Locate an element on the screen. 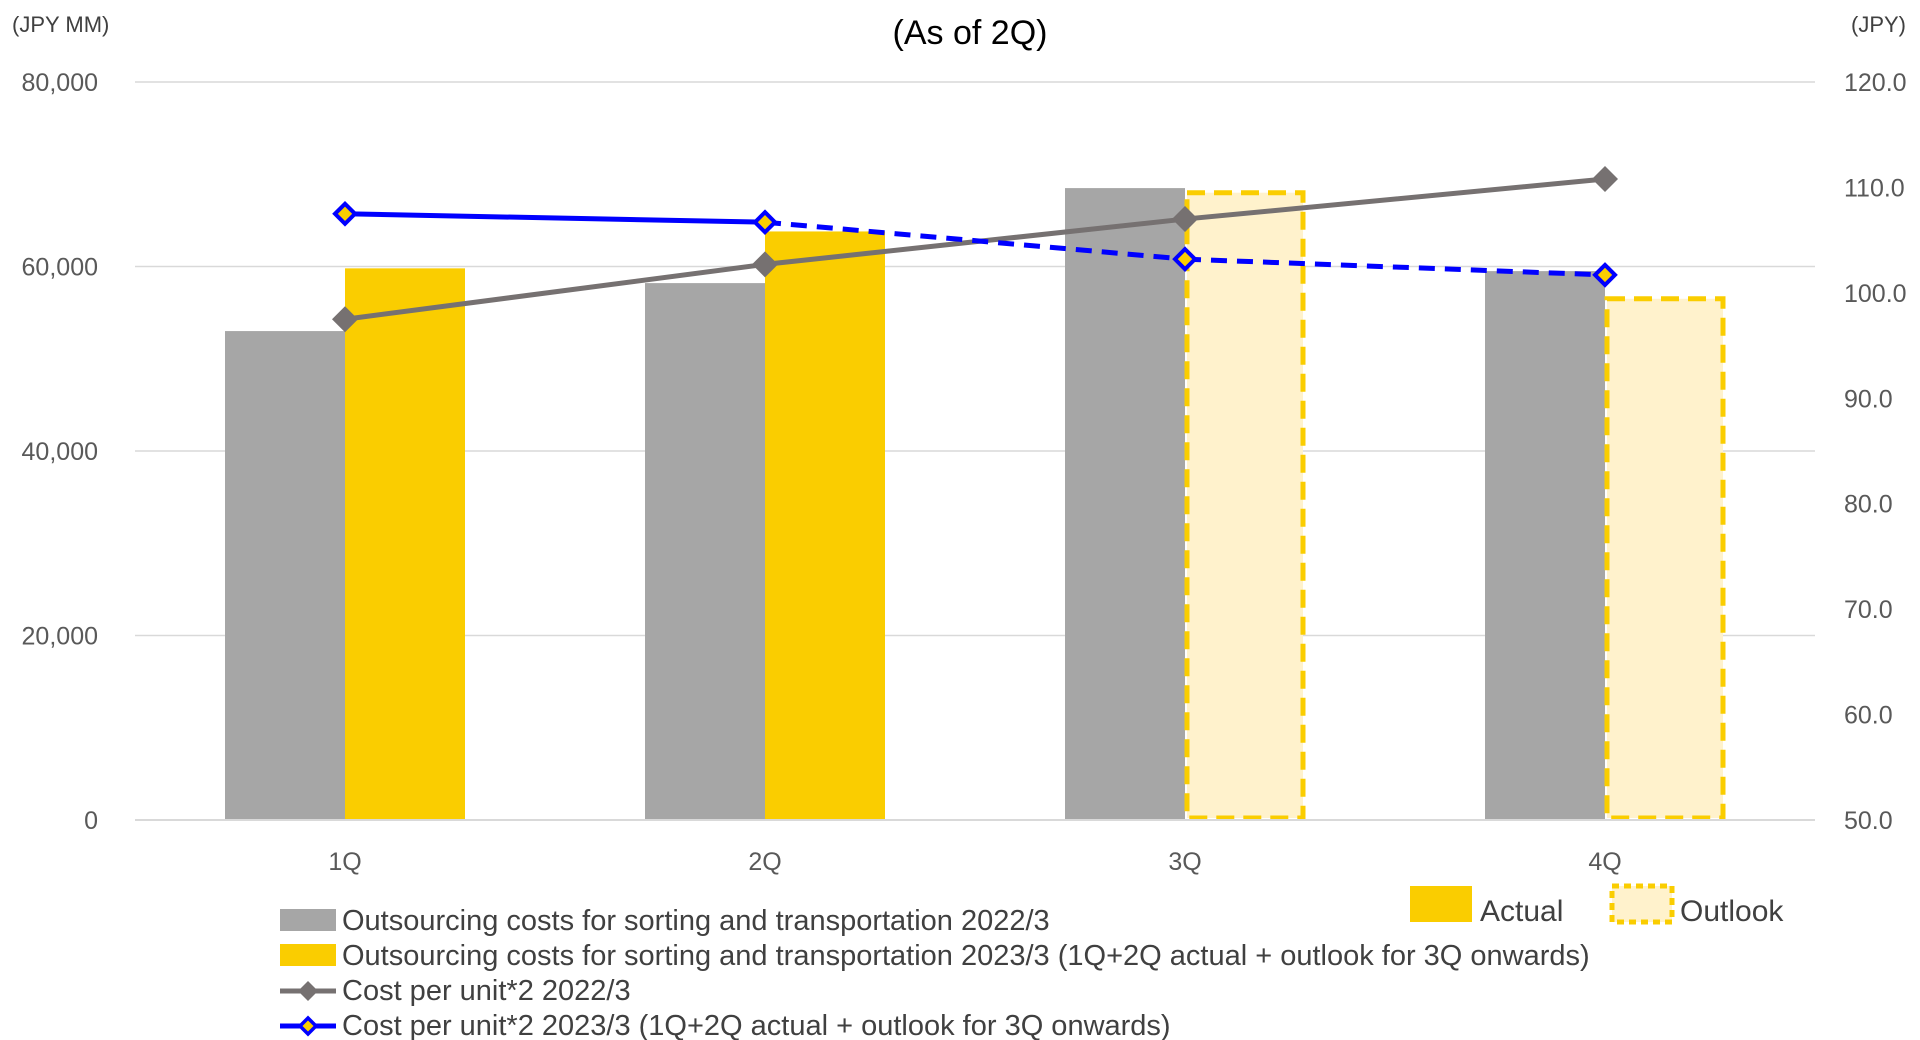  y-left-axis: 0 20,000 40,000 60,000 80,000 is located at coordinates (60, 452).